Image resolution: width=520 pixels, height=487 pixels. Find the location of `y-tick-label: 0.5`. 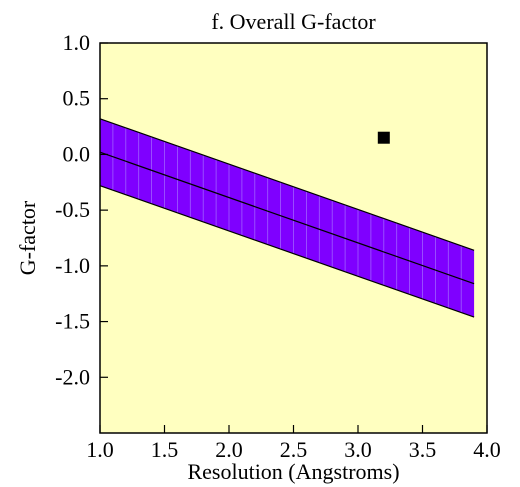

y-tick-label: 0.5 is located at coordinates (77, 98).